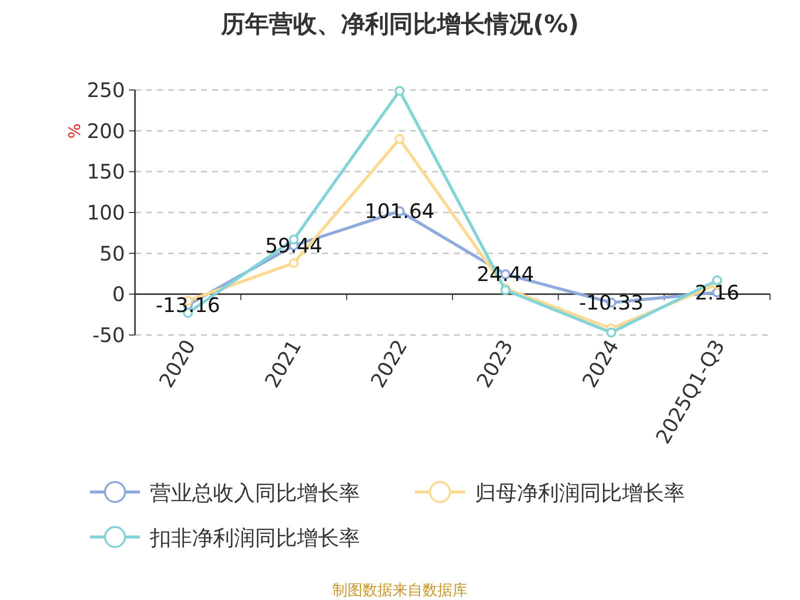 This screenshot has width=800, height=600. What do you see at coordinates (105, 212) in the screenshot?
I see `y-tick-label: 100` at bounding box center [105, 212].